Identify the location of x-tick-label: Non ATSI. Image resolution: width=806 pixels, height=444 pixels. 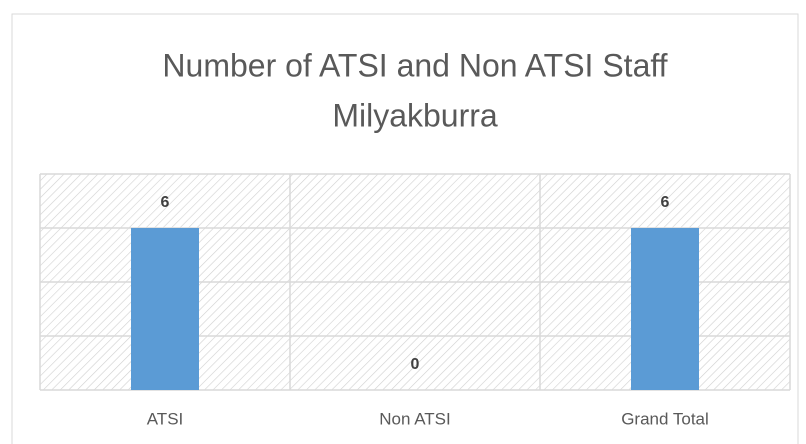
(415, 418).